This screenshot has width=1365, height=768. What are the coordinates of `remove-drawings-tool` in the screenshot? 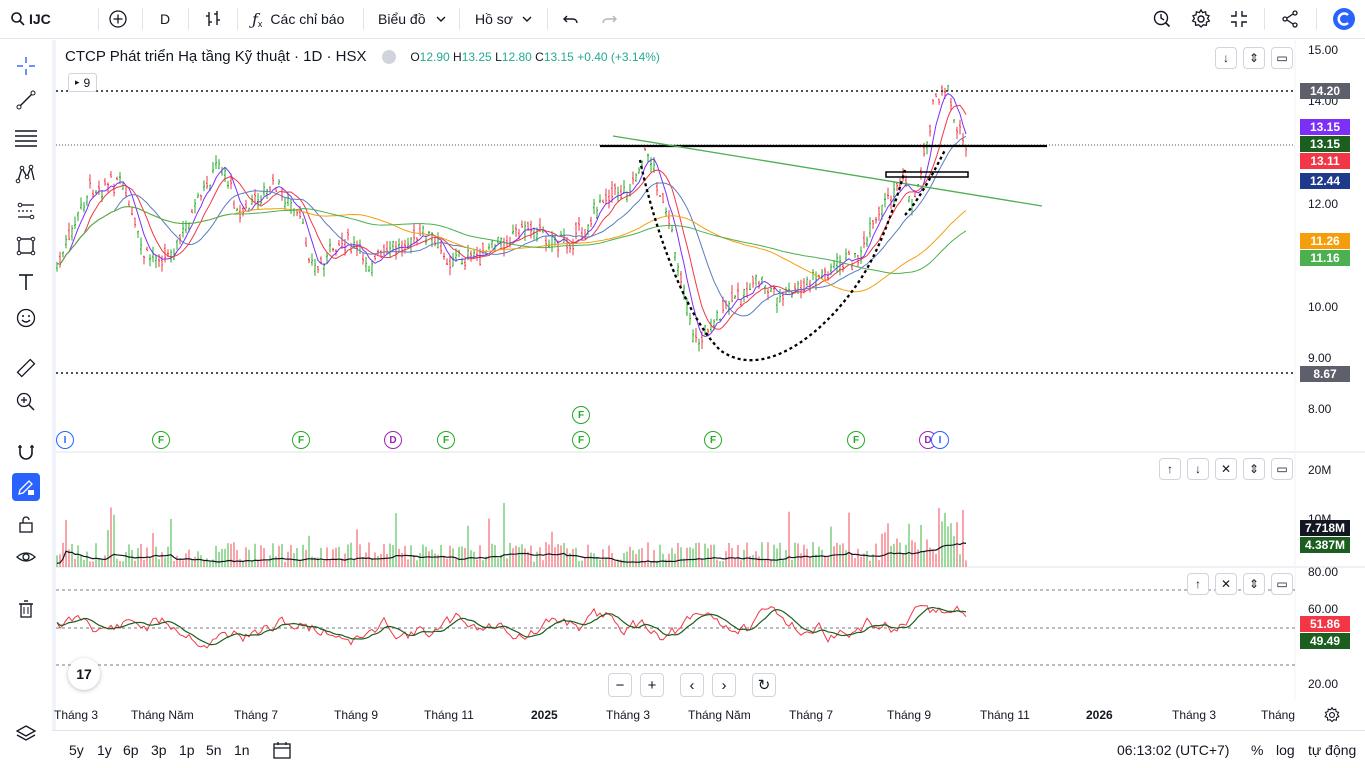 It's located at (26, 609).